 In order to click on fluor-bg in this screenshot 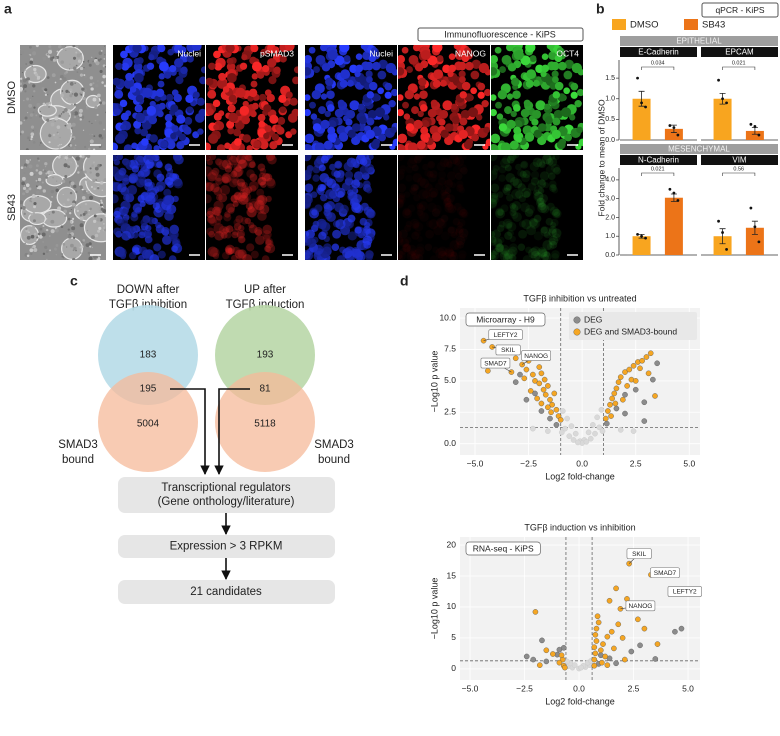, I will do `click(444, 207)`.